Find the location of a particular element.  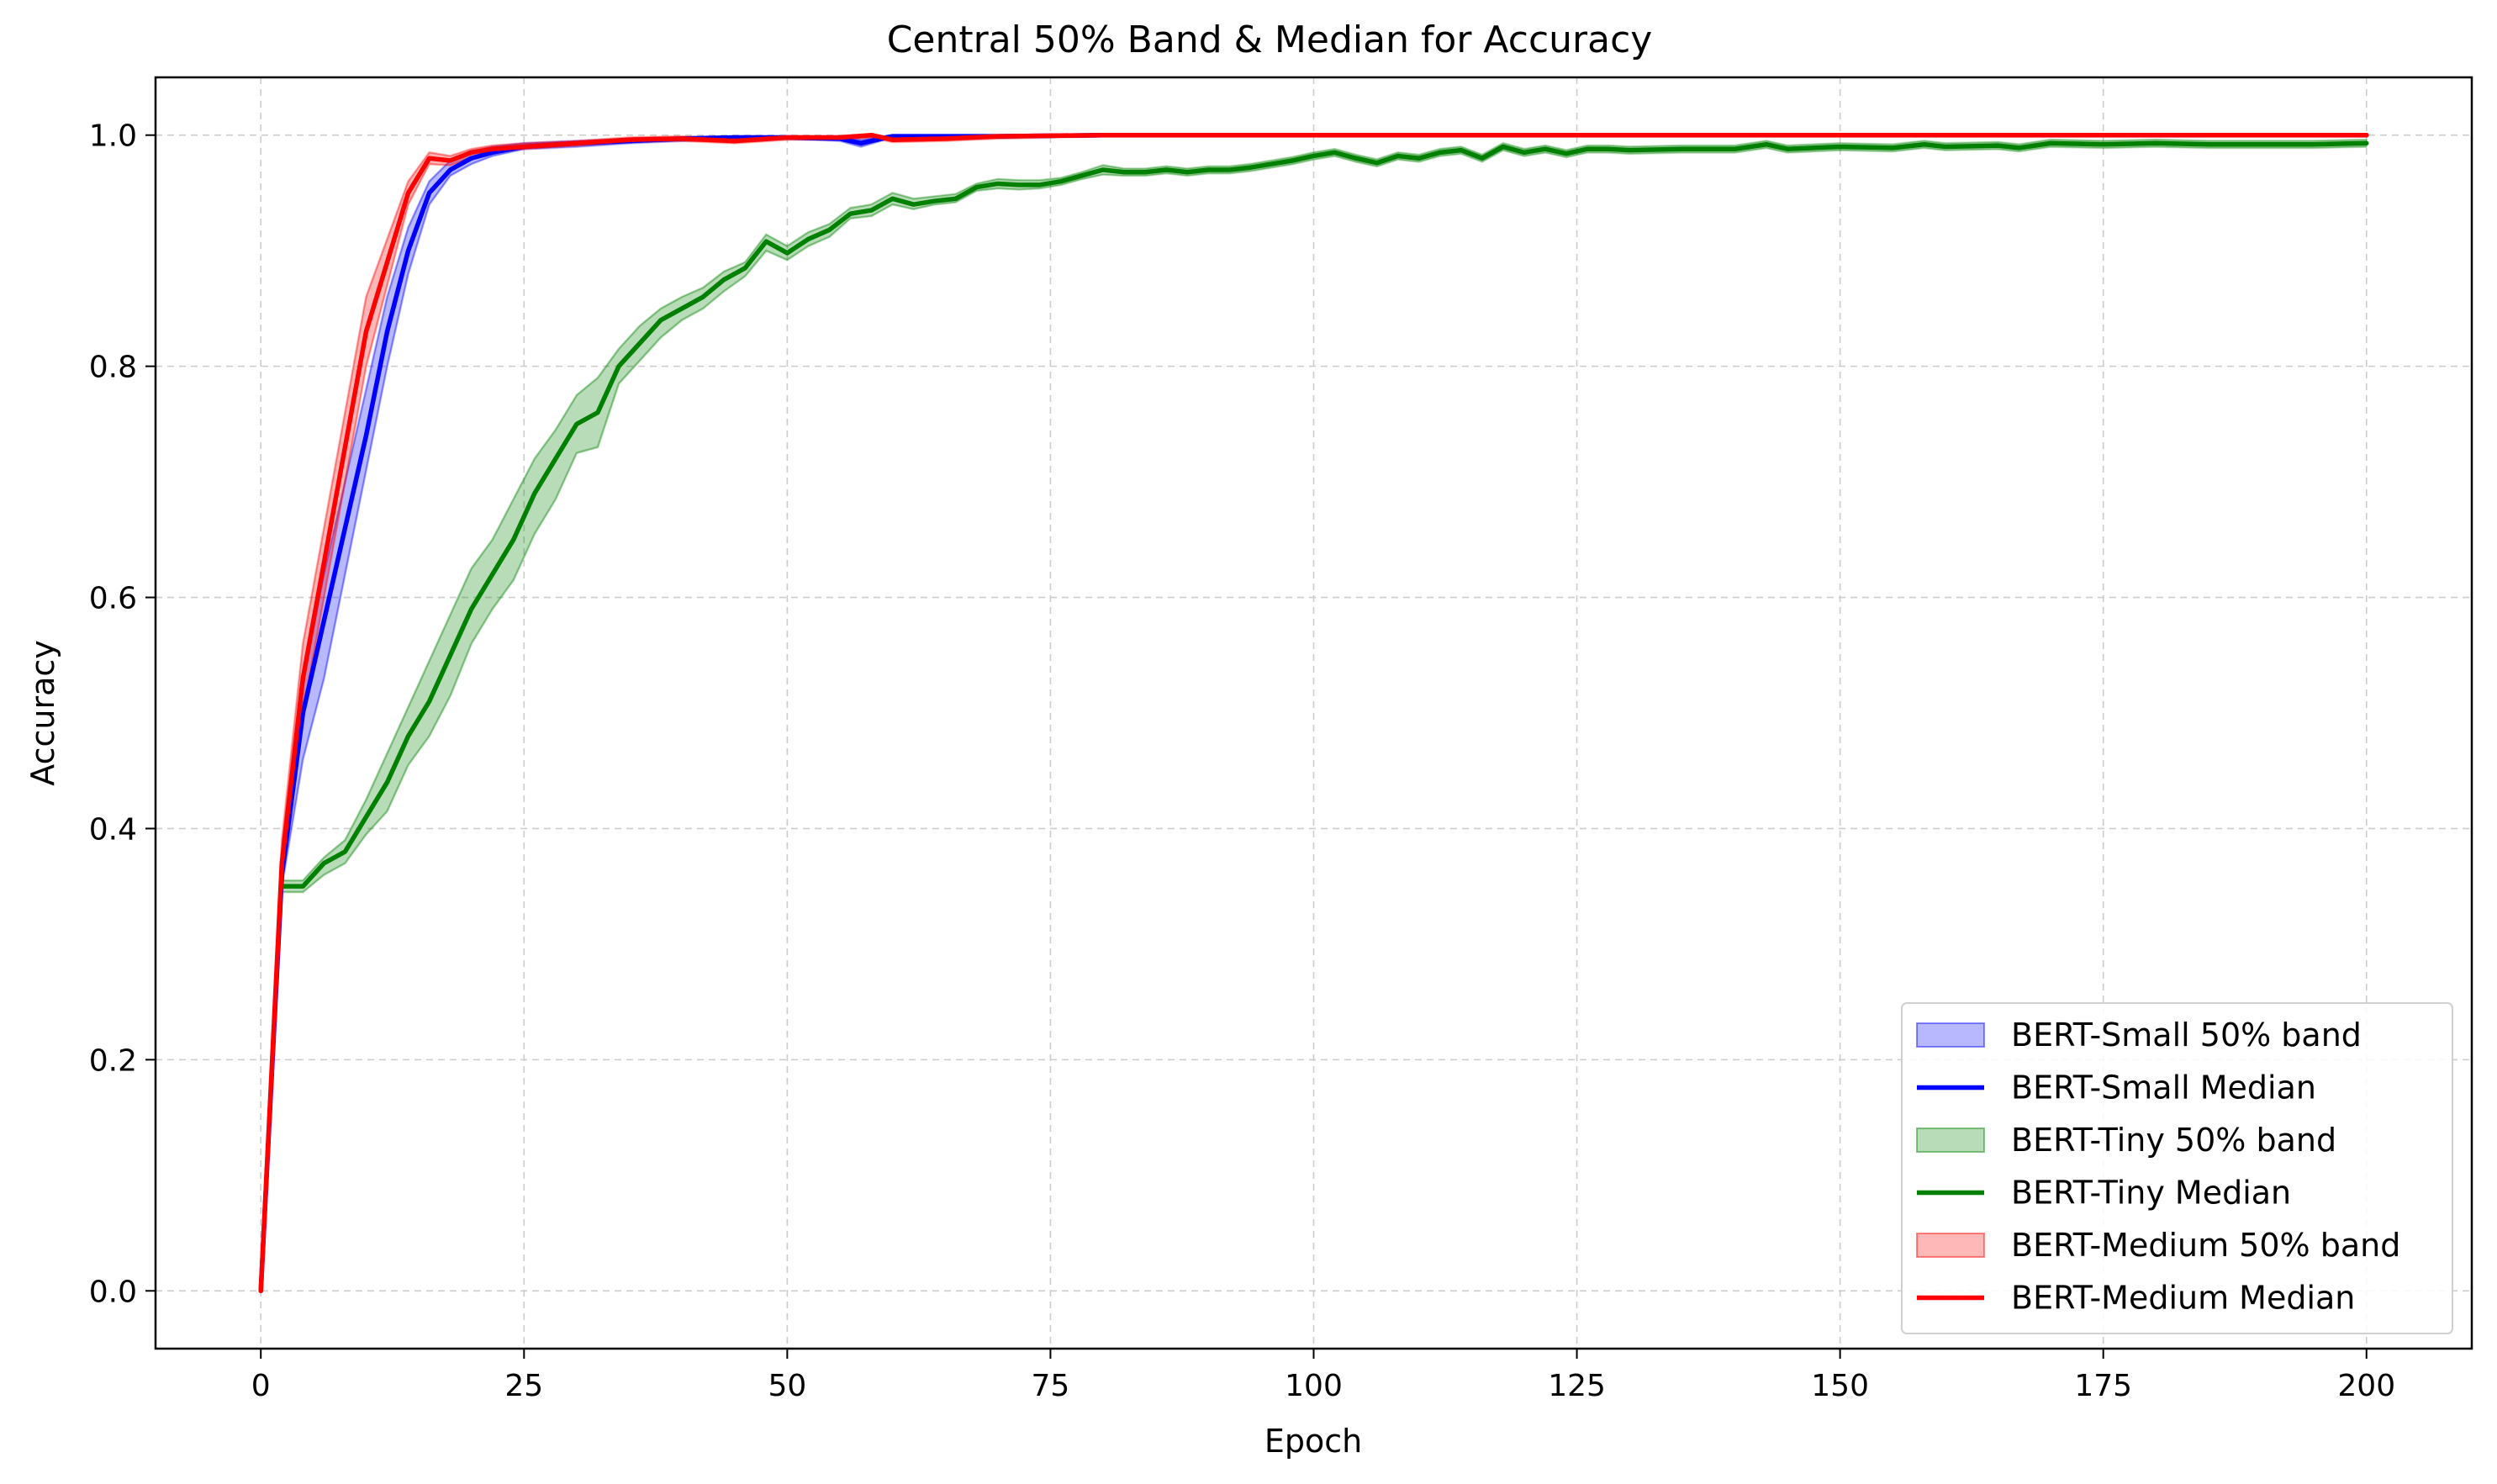

y-tick-label: 1.0 is located at coordinates (113, 136).